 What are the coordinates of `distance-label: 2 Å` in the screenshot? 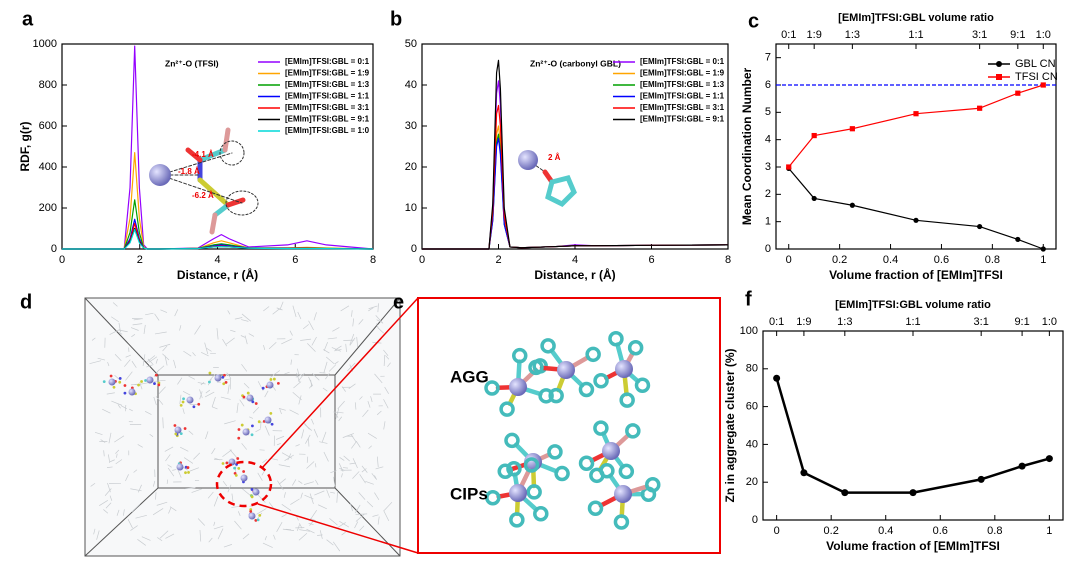 It's located at (554, 157).